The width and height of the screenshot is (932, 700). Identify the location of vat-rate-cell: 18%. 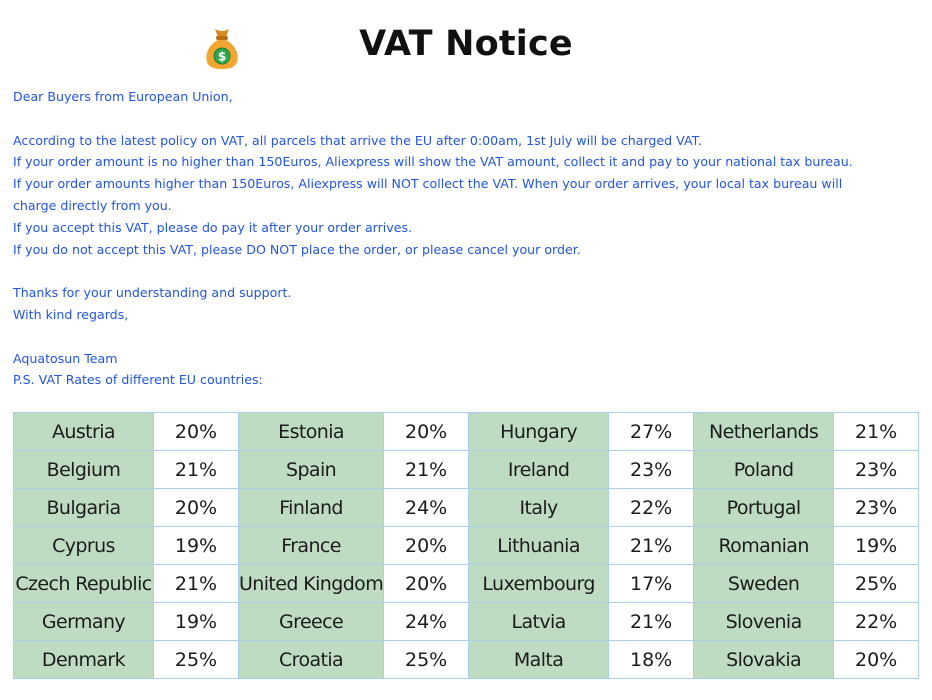
(651, 659).